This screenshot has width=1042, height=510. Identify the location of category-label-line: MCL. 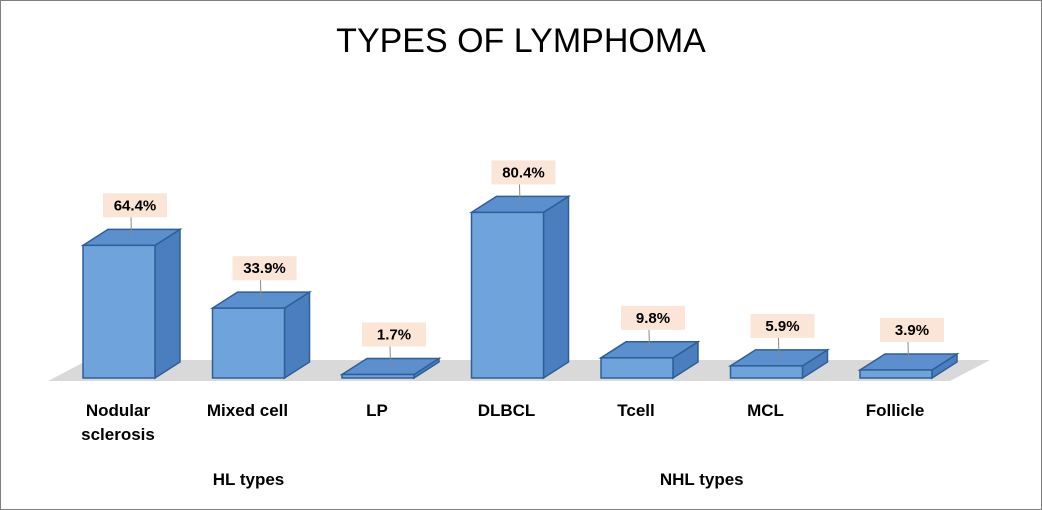
(765, 410).